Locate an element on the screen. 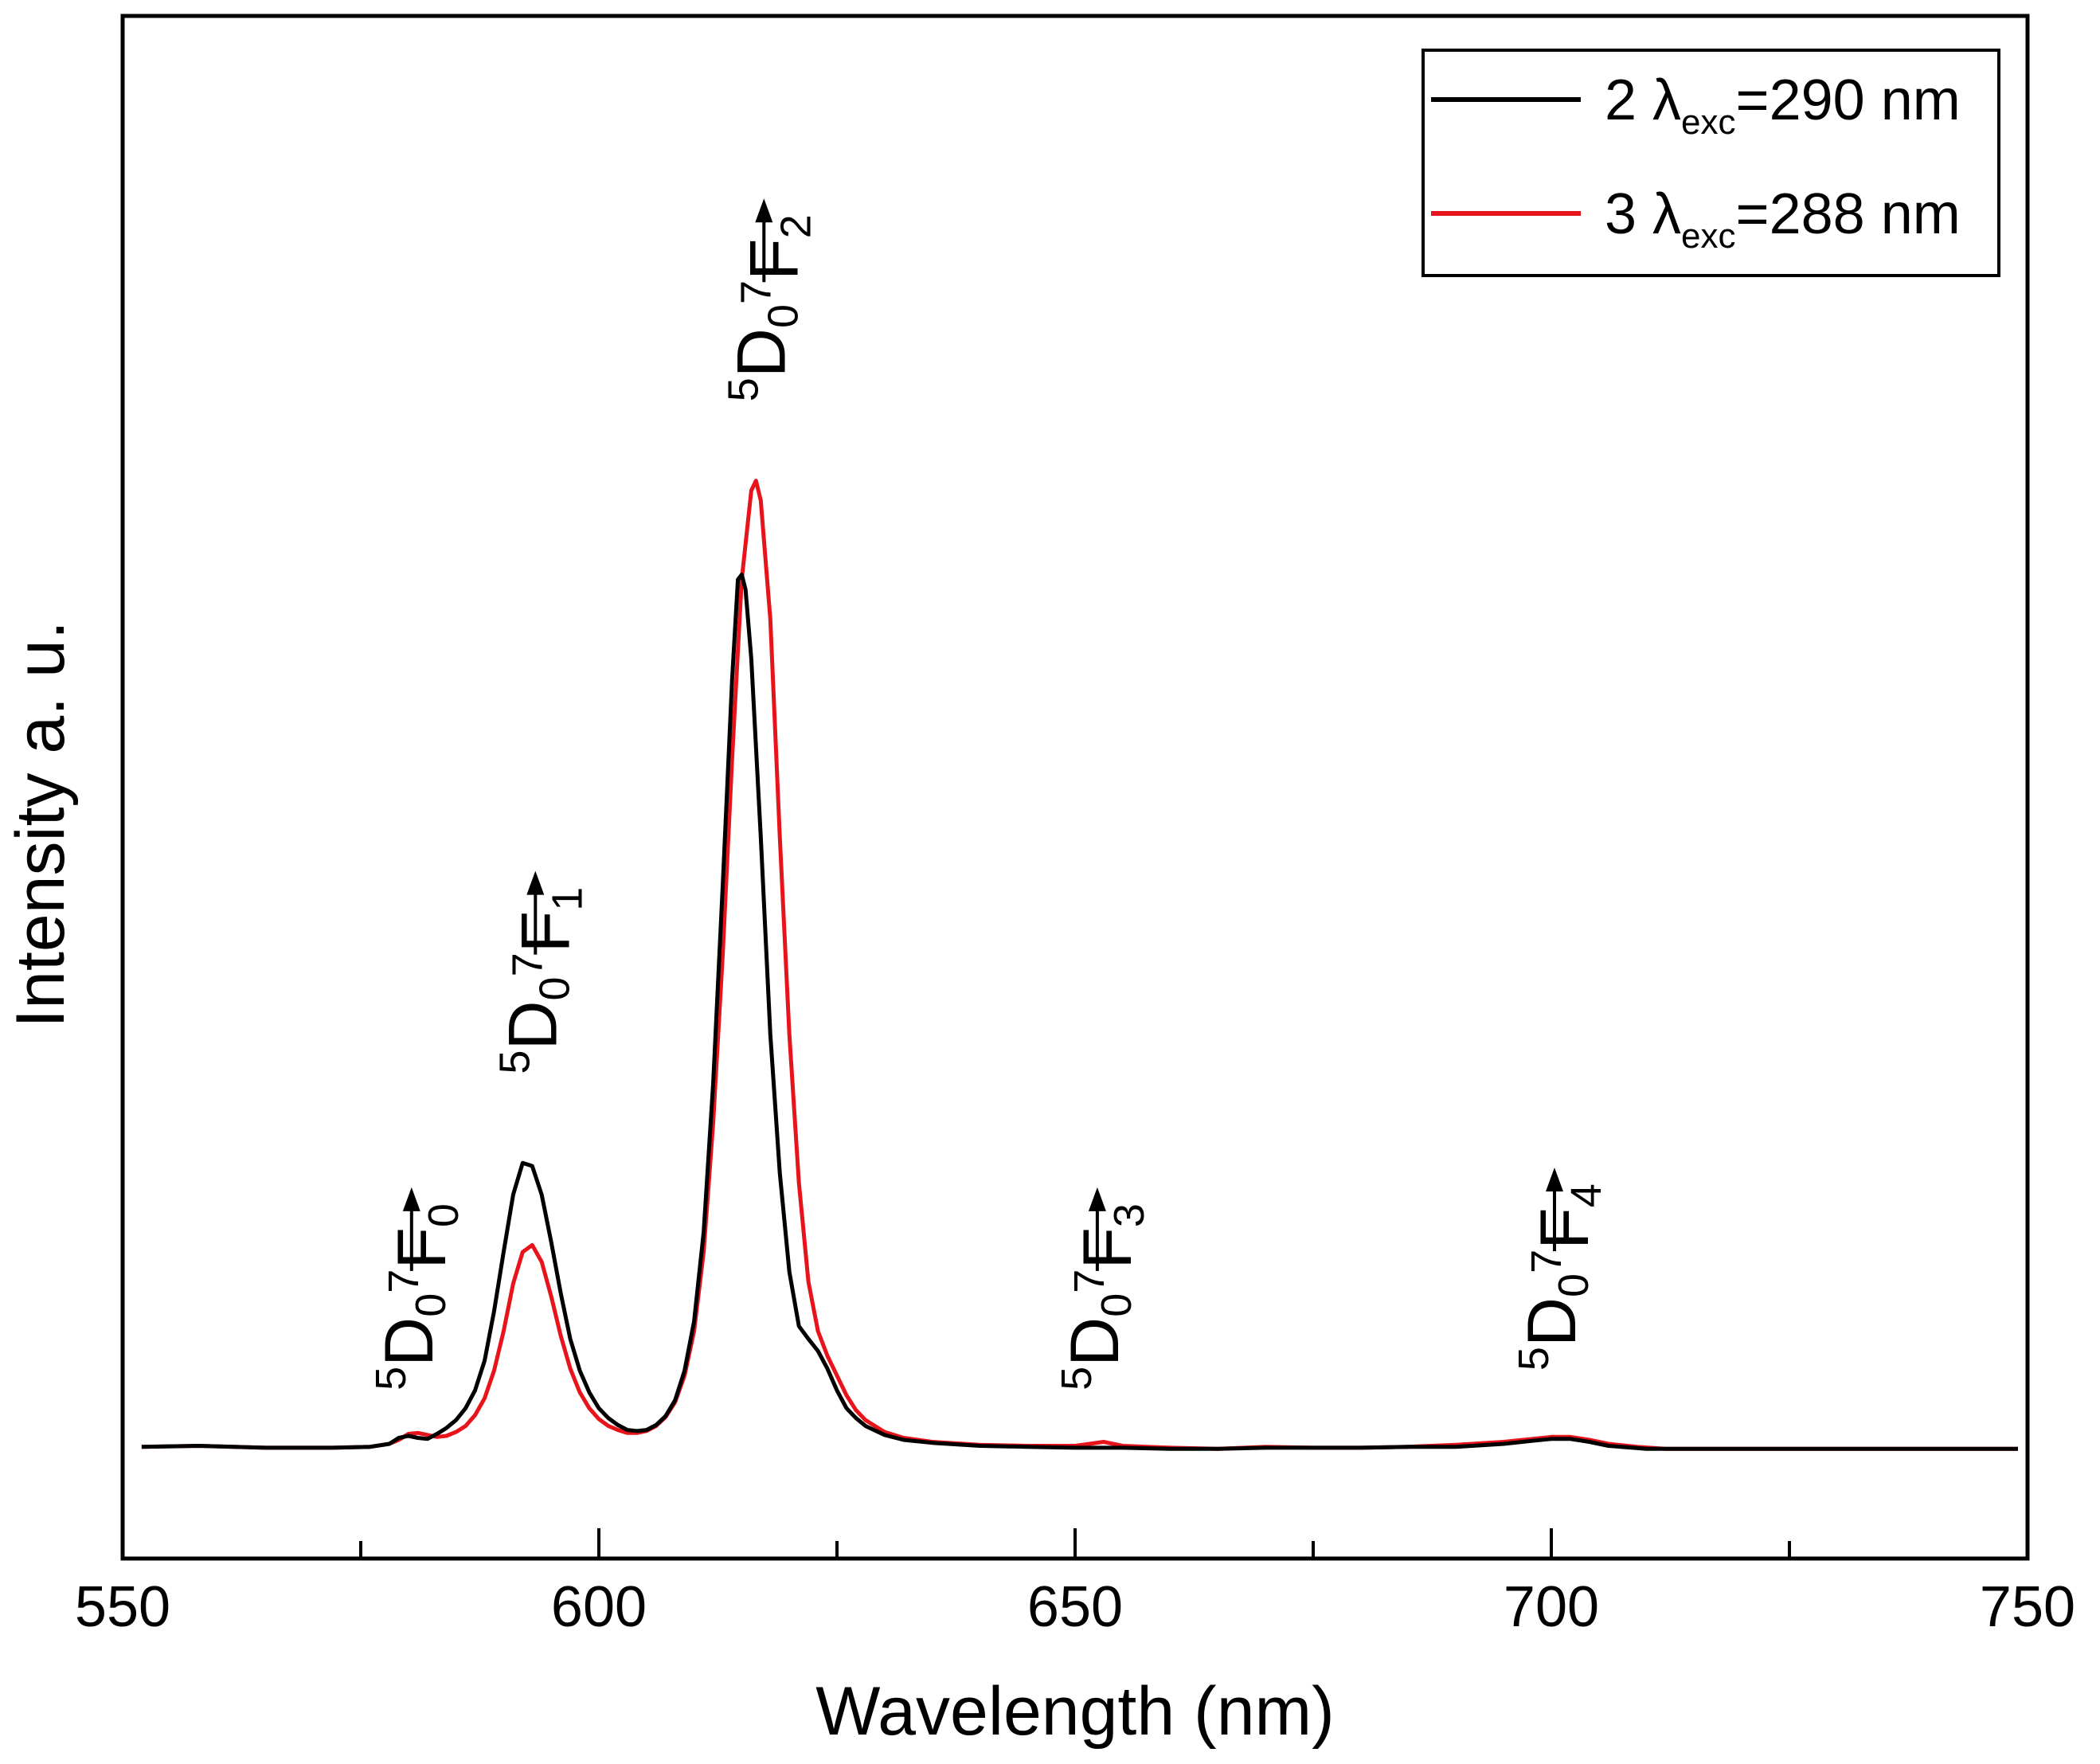 The image size is (2100, 1764). x-axis-tick-labels: 550 600 650 700 750 is located at coordinates (1075, 1607).